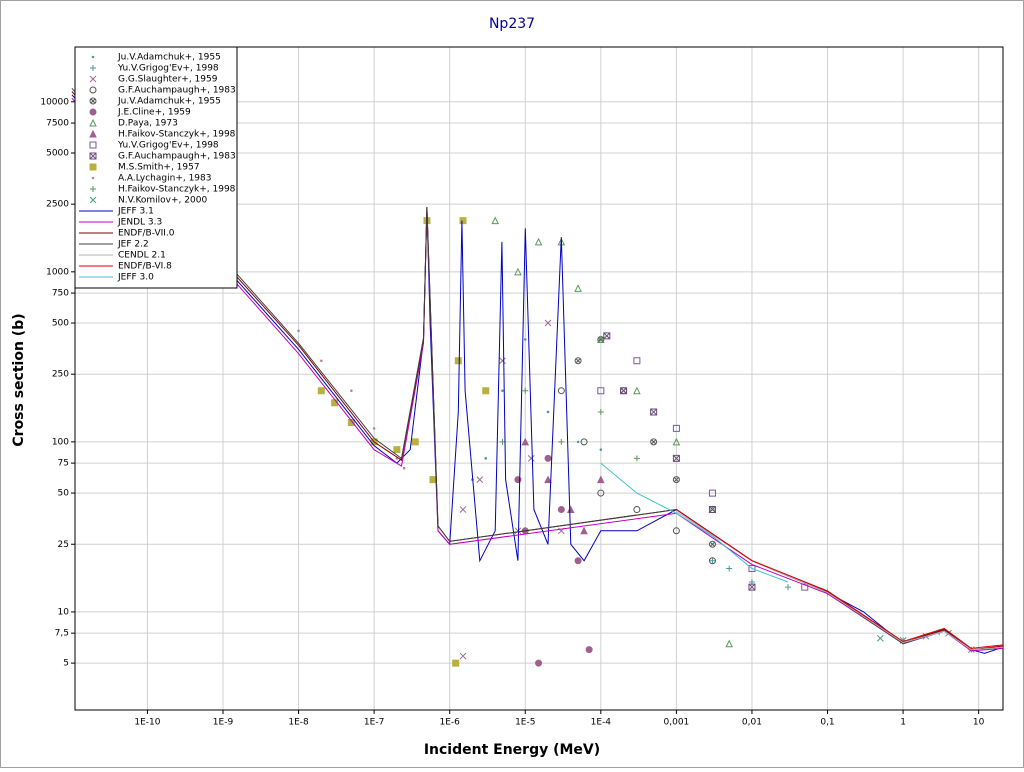 The width and height of the screenshot is (1024, 772). I want to click on legend-label: N.V.Komilov+, 2000, so click(162, 201).